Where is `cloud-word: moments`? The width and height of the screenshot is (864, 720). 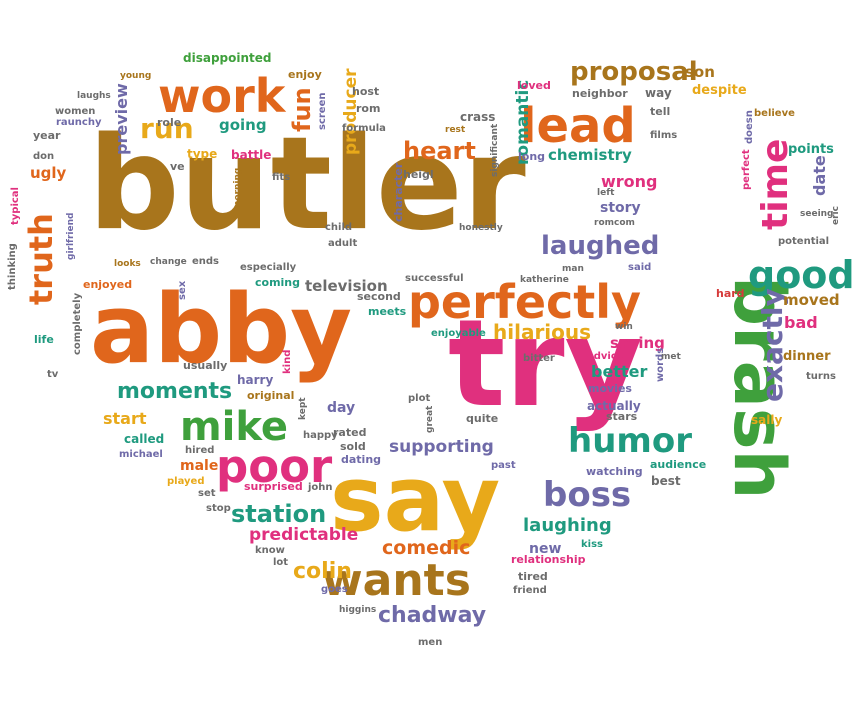
cloud-word: moments is located at coordinates (174, 391).